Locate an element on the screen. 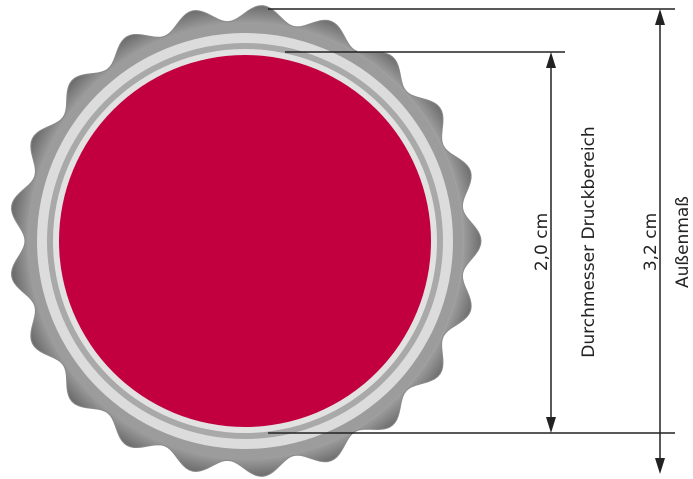 This screenshot has width=693, height=479. inner-arrow-head-down is located at coordinates (551, 425).